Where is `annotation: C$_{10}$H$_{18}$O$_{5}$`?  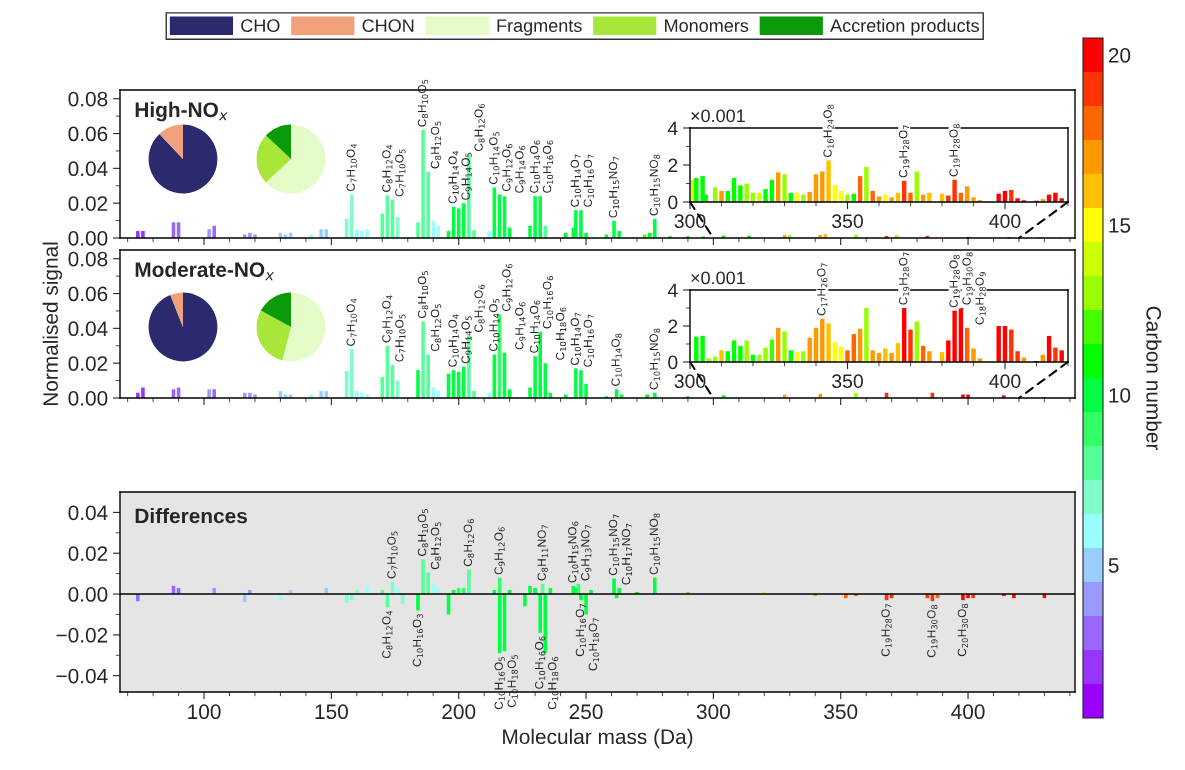 annotation: C$_{10}$H$_{18}$O$_{5}$ is located at coordinates (512, 681).